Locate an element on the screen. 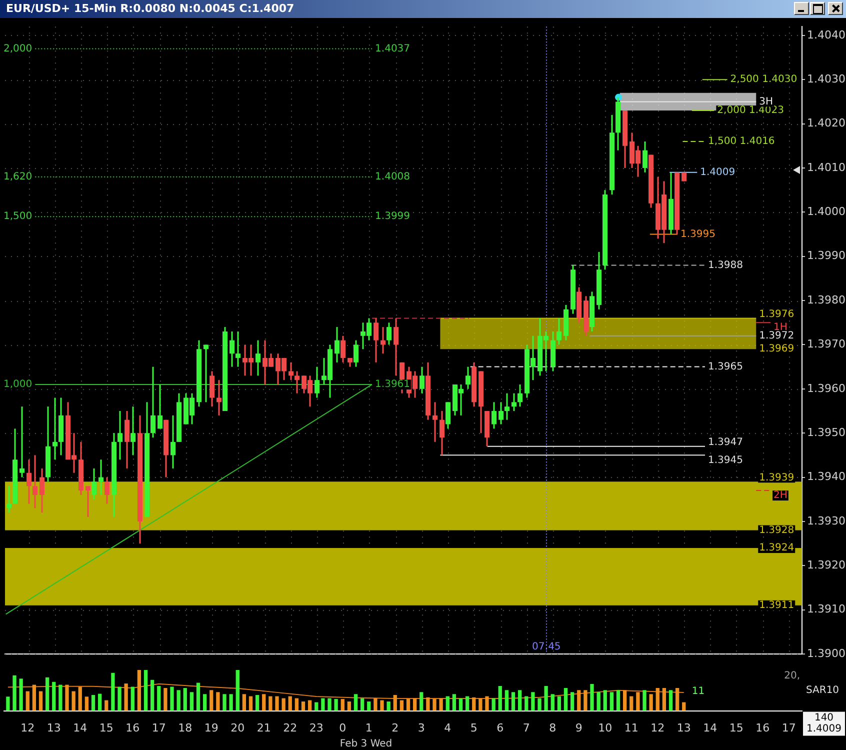 The image size is (846, 750). y-tick-label: 1.3910 is located at coordinates (826, 609).